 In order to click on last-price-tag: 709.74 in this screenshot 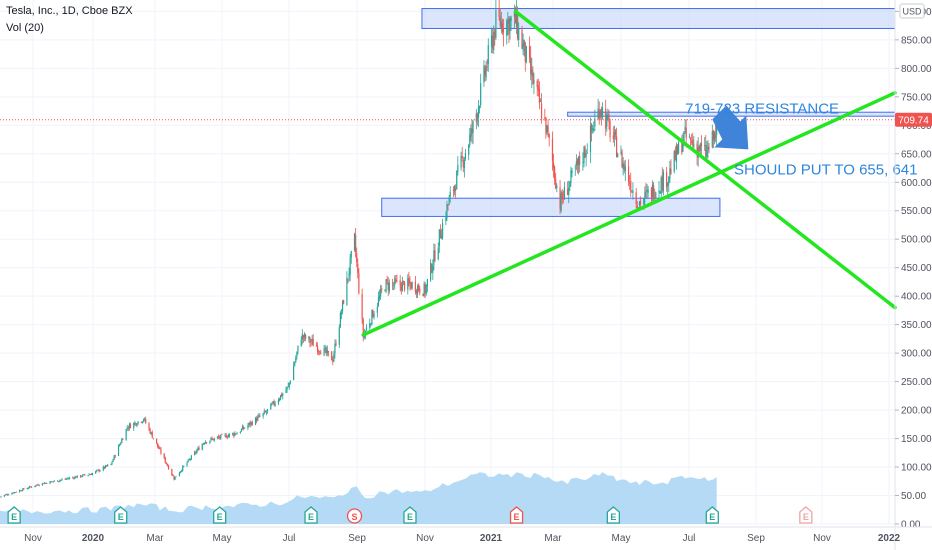, I will do `click(913, 119)`.